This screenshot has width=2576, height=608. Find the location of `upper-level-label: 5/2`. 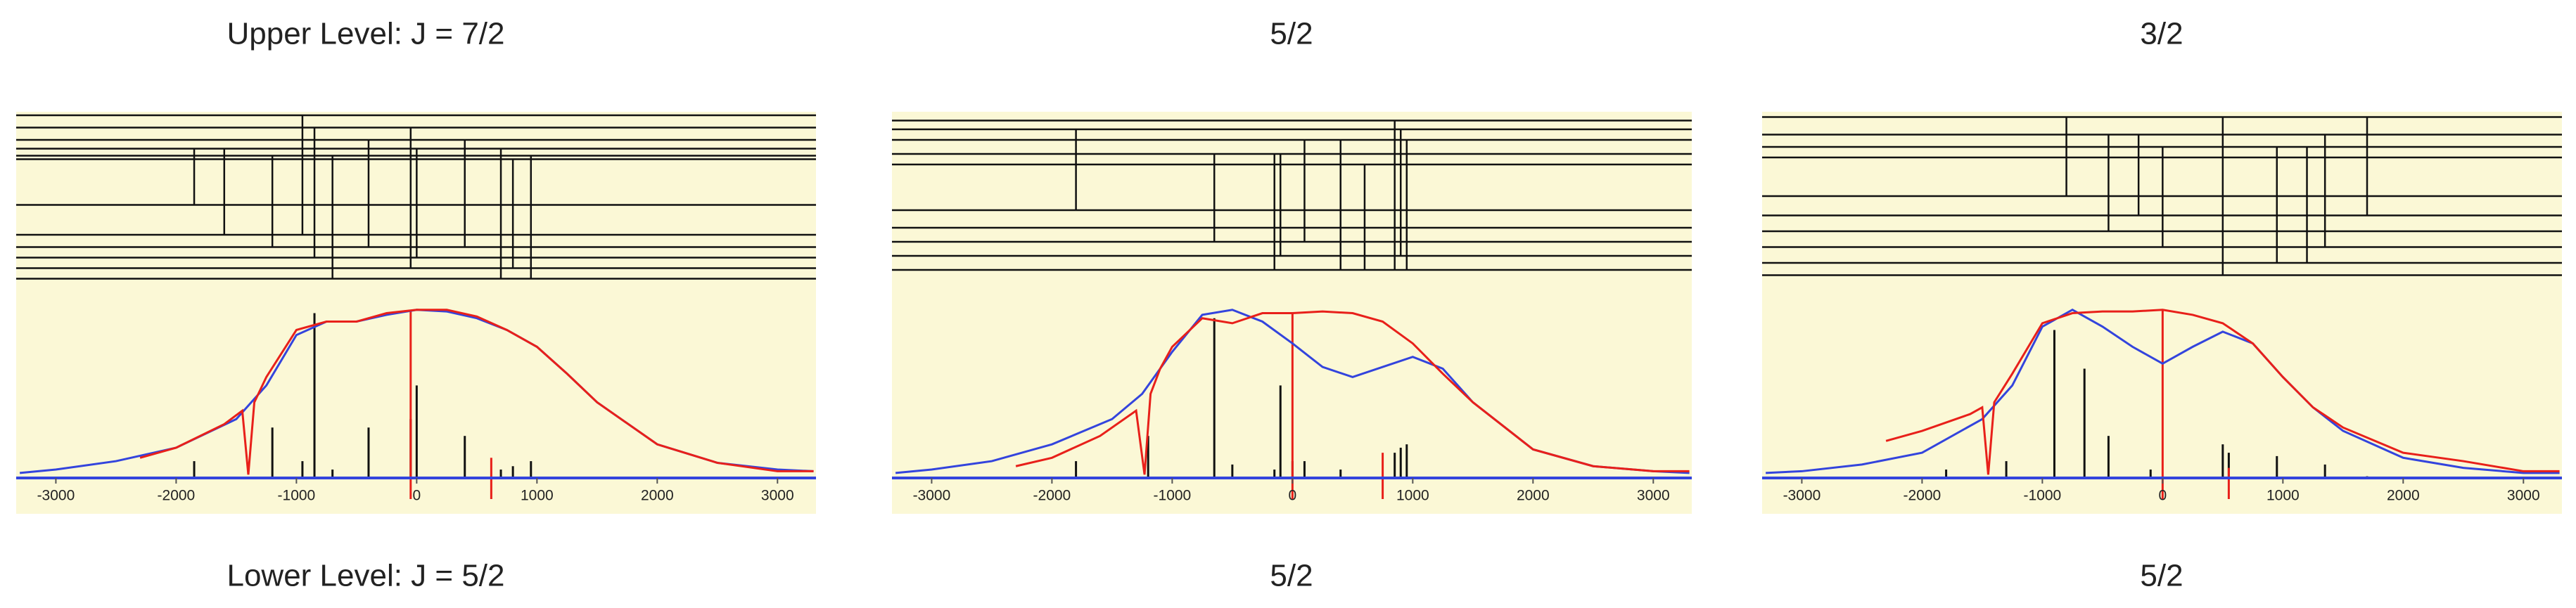

upper-level-label: 5/2 is located at coordinates (1291, 34).